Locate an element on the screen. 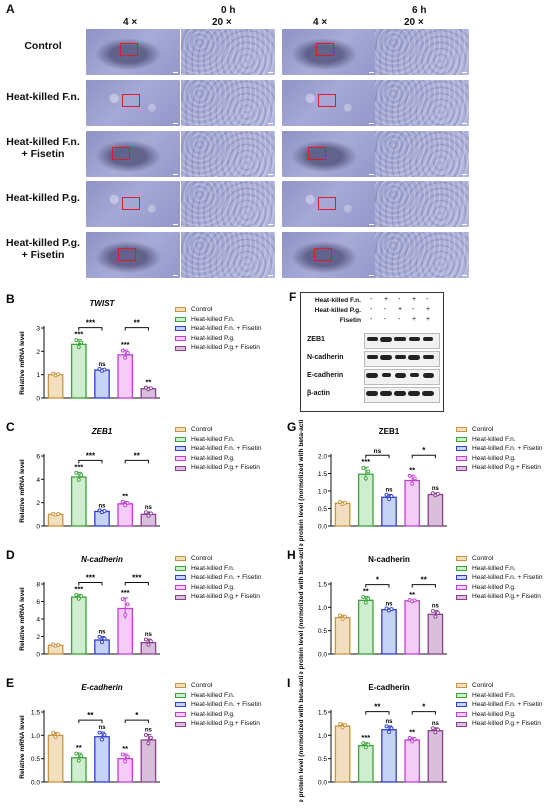 This screenshot has width=550, height=810. significance-label: ** is located at coordinates (412, 732).